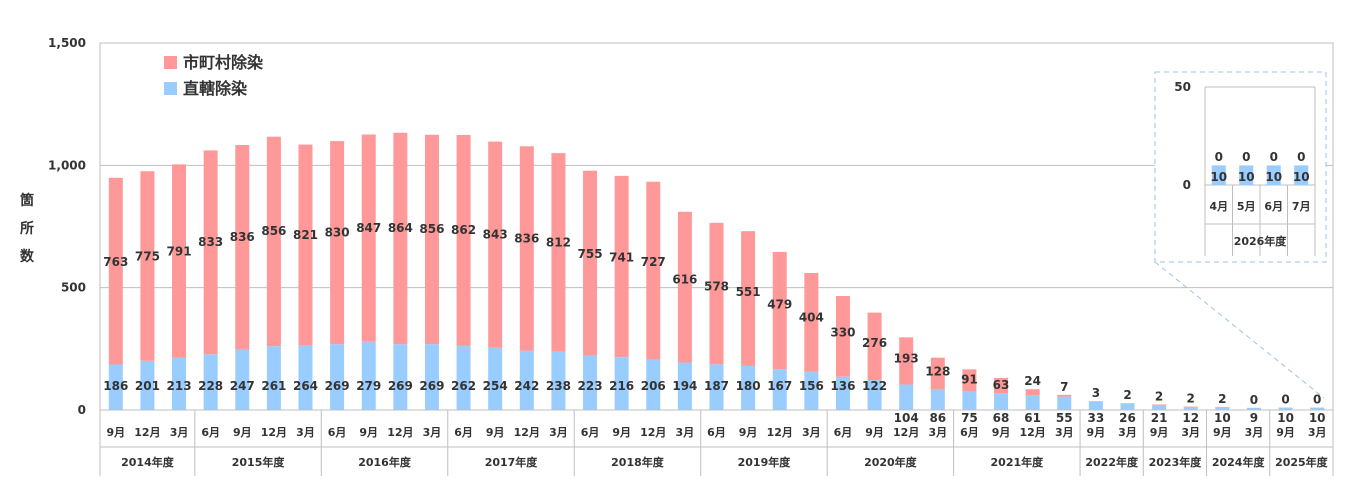  What do you see at coordinates (1273, 206) in the screenshot?
I see `inset-month-label: 6月` at bounding box center [1273, 206].